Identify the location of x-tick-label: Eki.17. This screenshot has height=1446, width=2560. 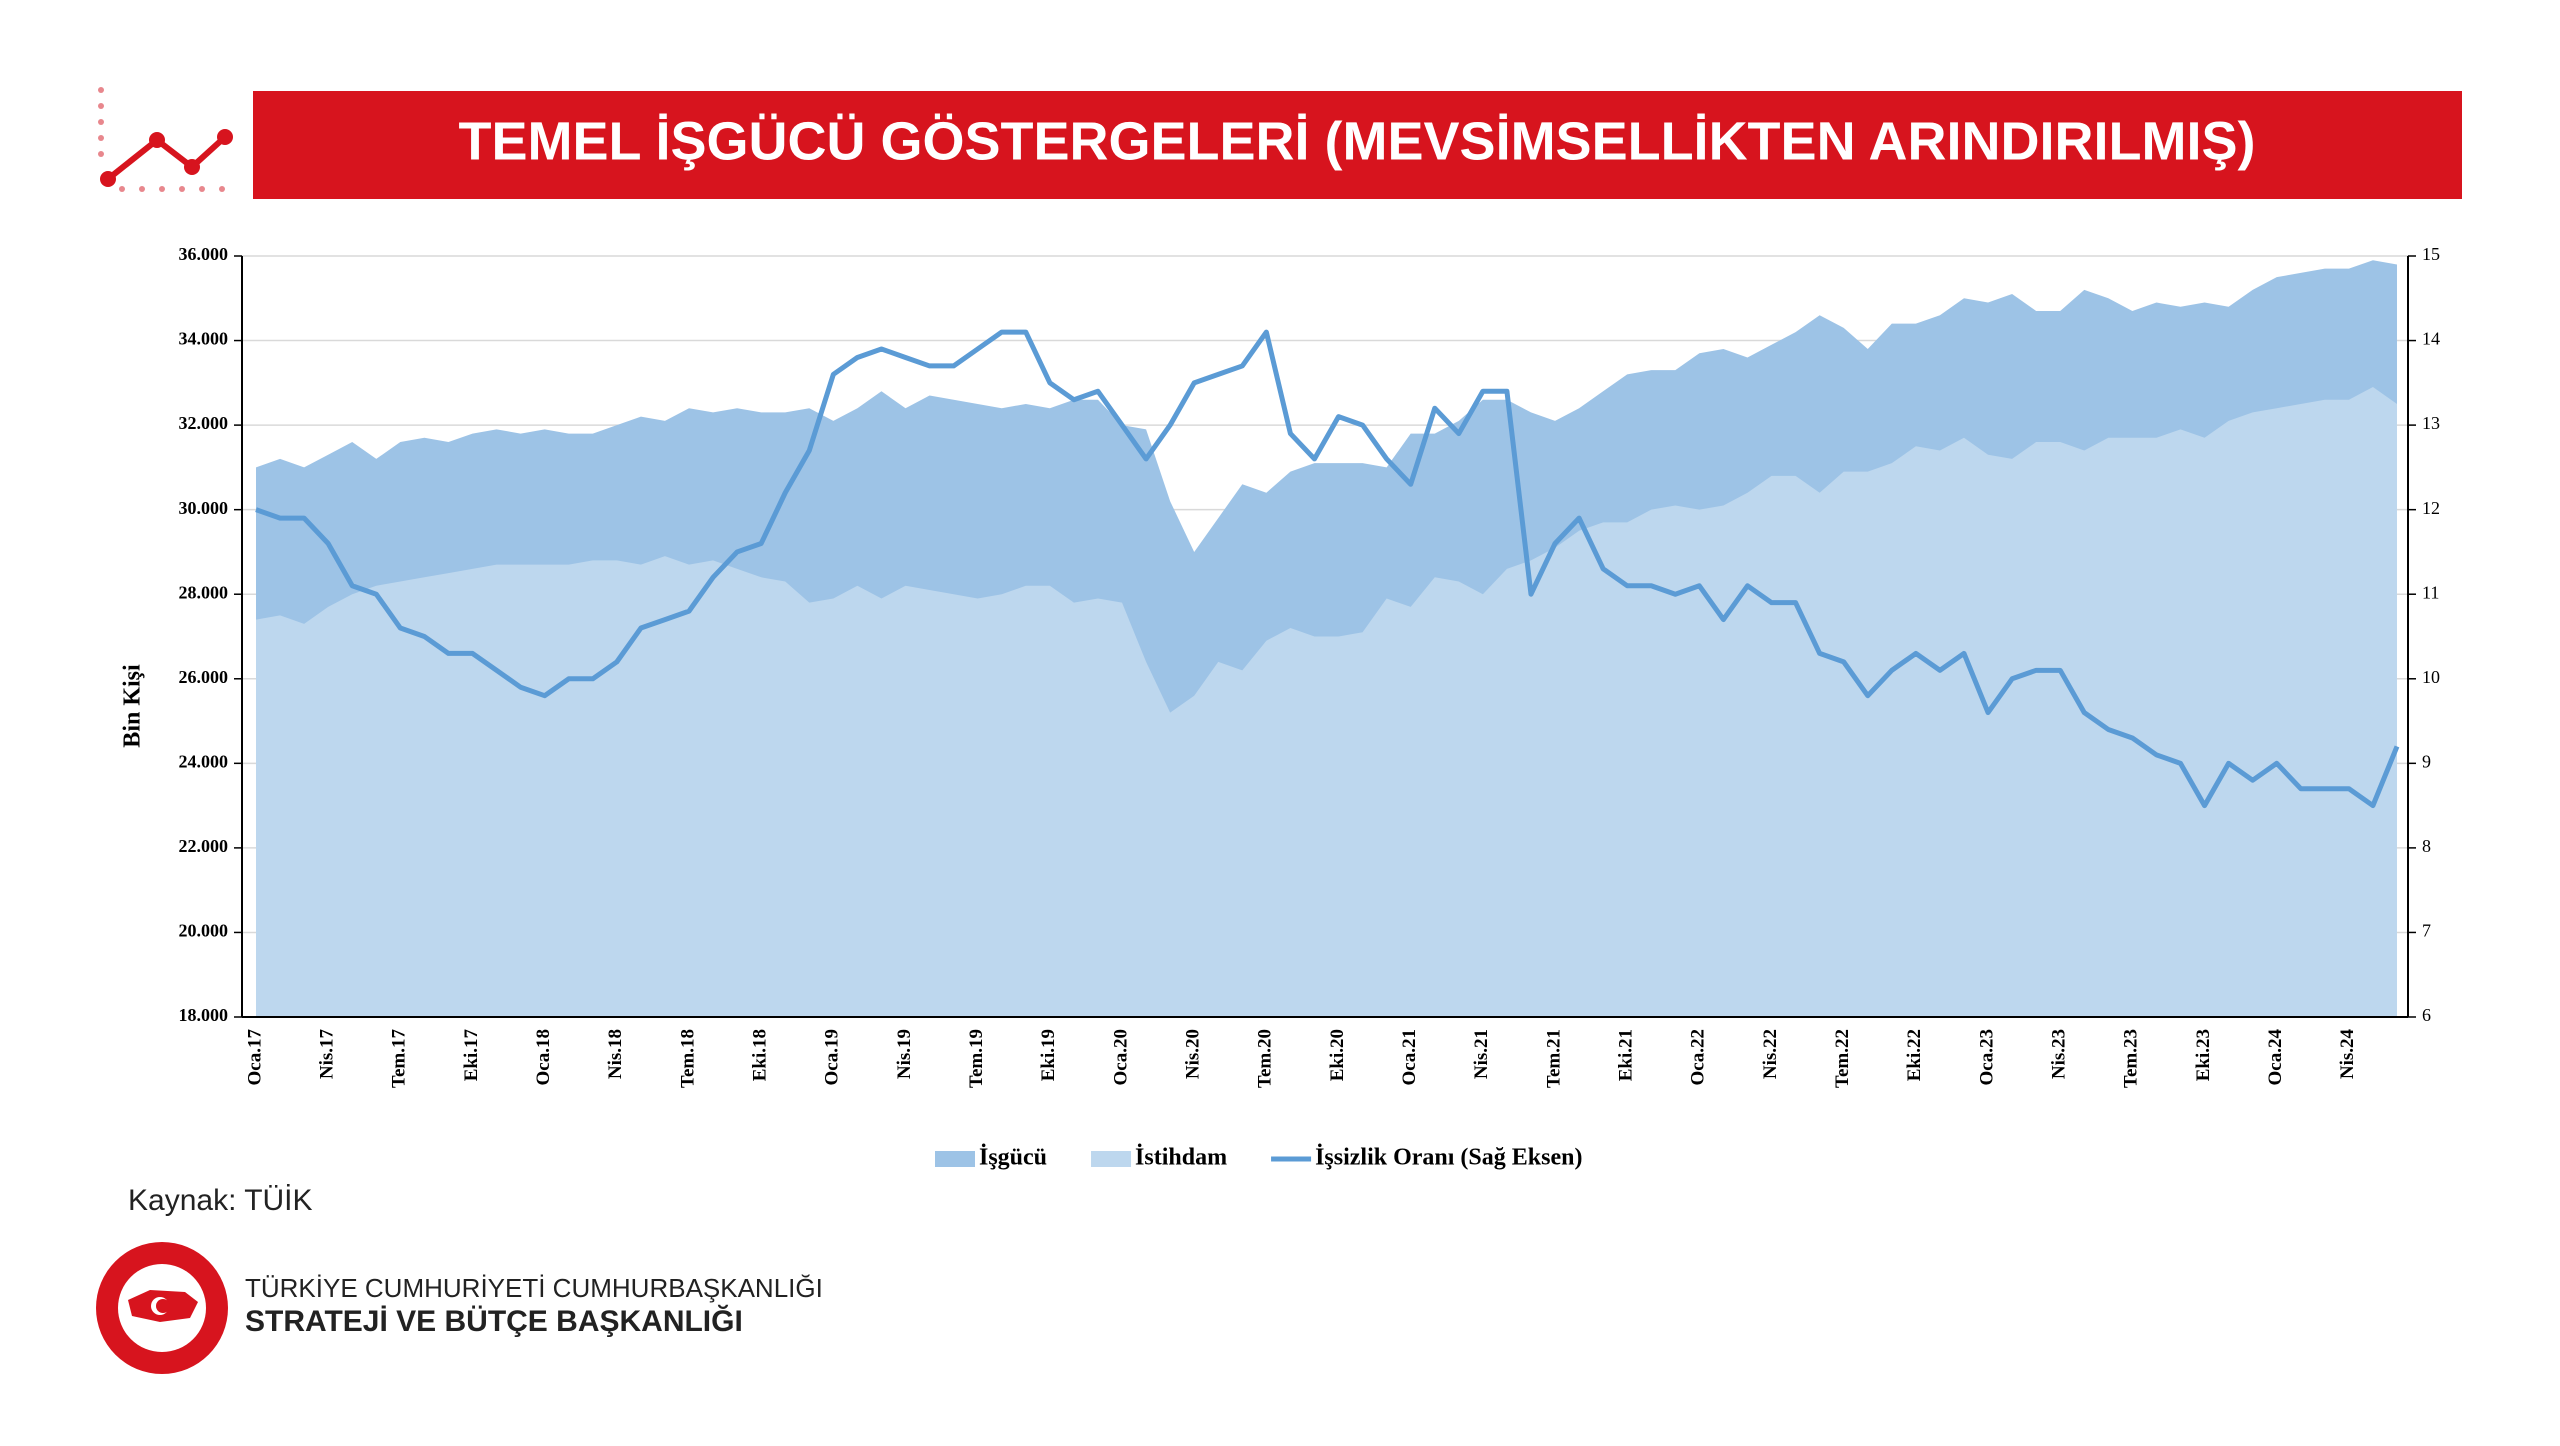
(471, 1055).